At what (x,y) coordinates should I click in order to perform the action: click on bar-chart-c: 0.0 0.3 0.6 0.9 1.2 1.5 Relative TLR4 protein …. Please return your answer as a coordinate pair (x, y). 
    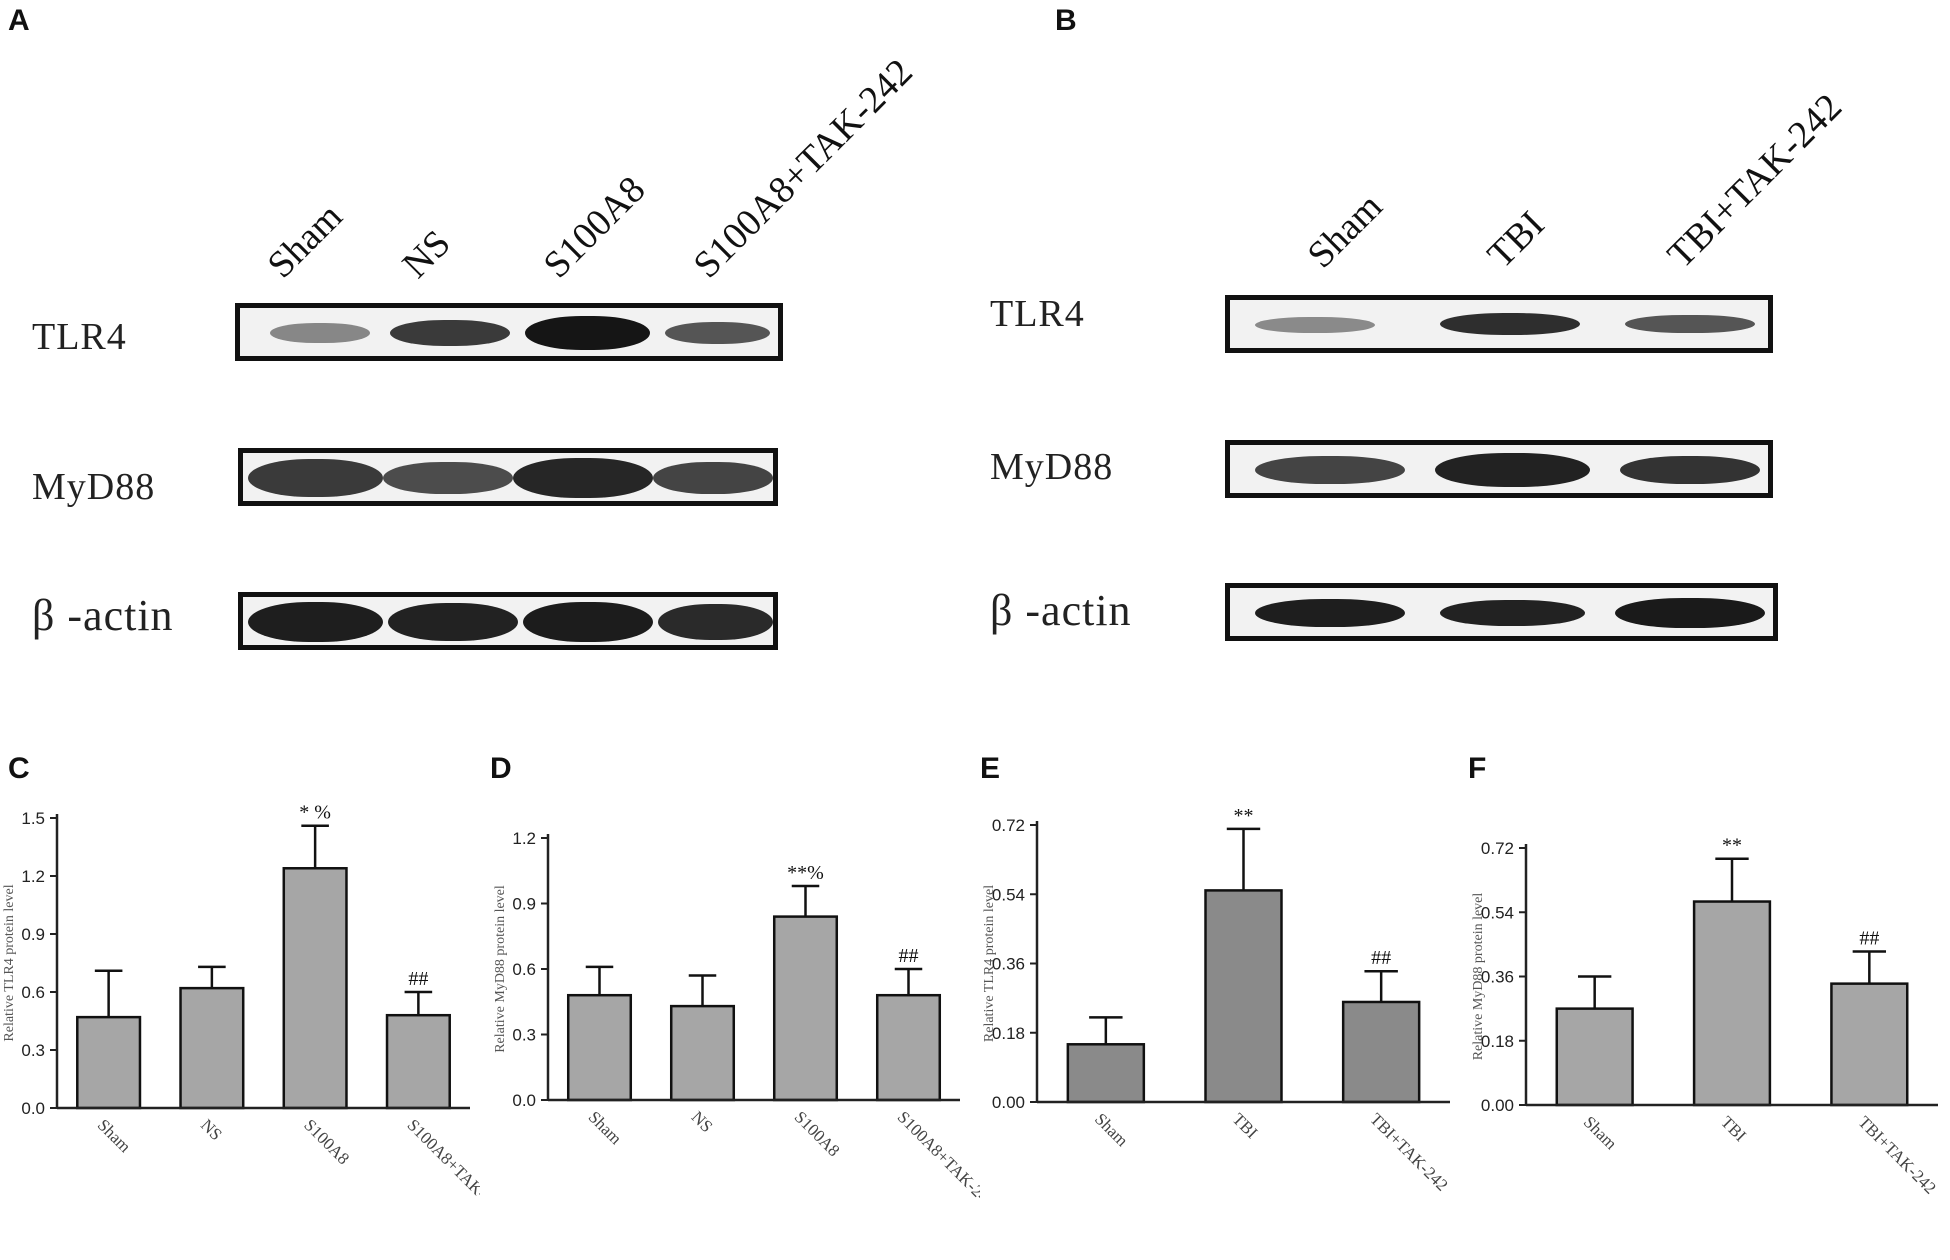
    Looking at the image, I should click on (241, 1011).